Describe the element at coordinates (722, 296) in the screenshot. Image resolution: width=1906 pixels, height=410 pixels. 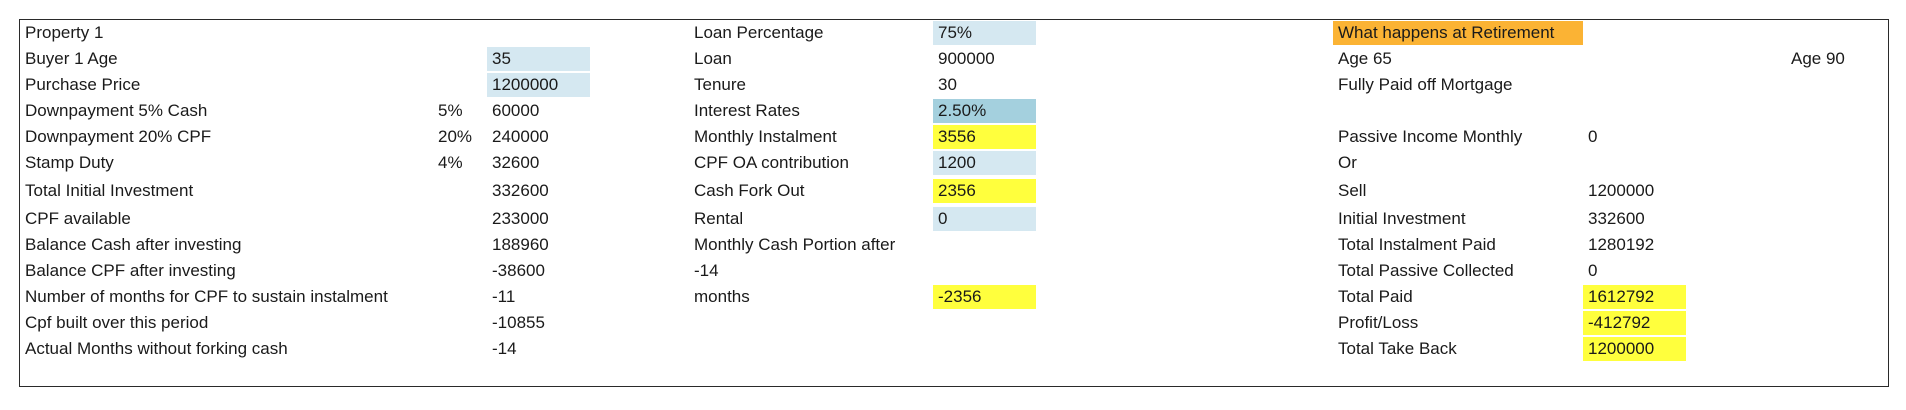
I see `months-label: months` at that location.